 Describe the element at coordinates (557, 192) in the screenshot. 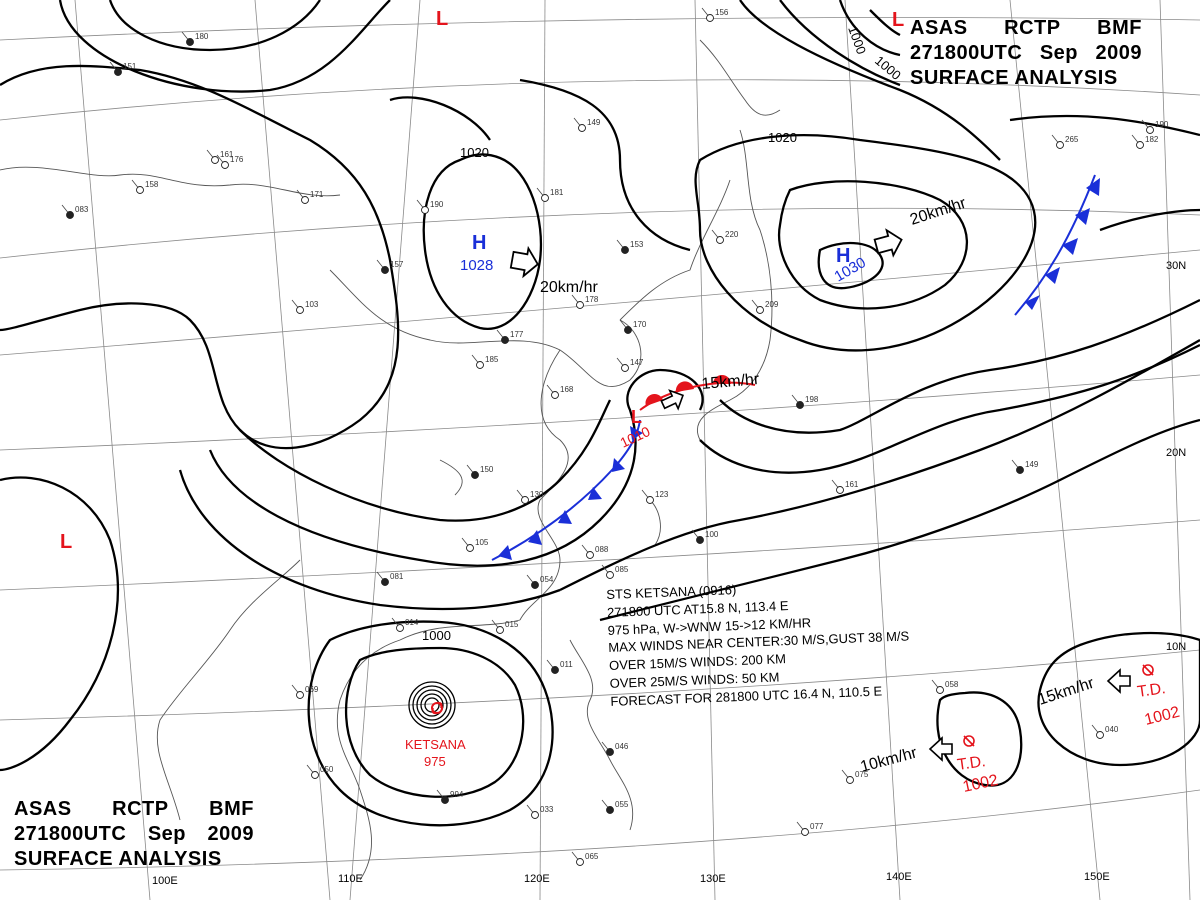

I see `station-value: 181` at that location.